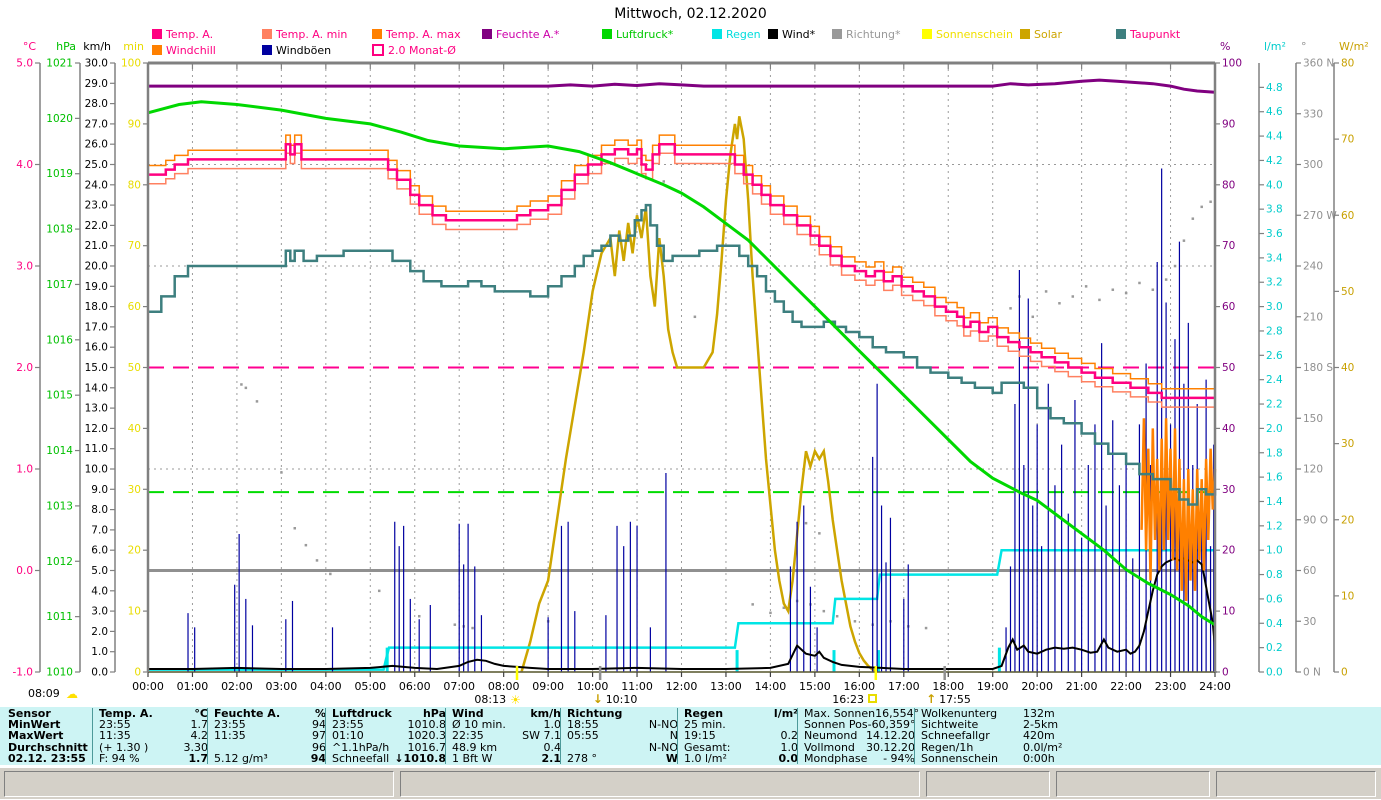 This screenshot has height=800, width=1381. What do you see at coordinates (72, 694) in the screenshot?
I see `cloud-icon: ☁` at bounding box center [72, 694].